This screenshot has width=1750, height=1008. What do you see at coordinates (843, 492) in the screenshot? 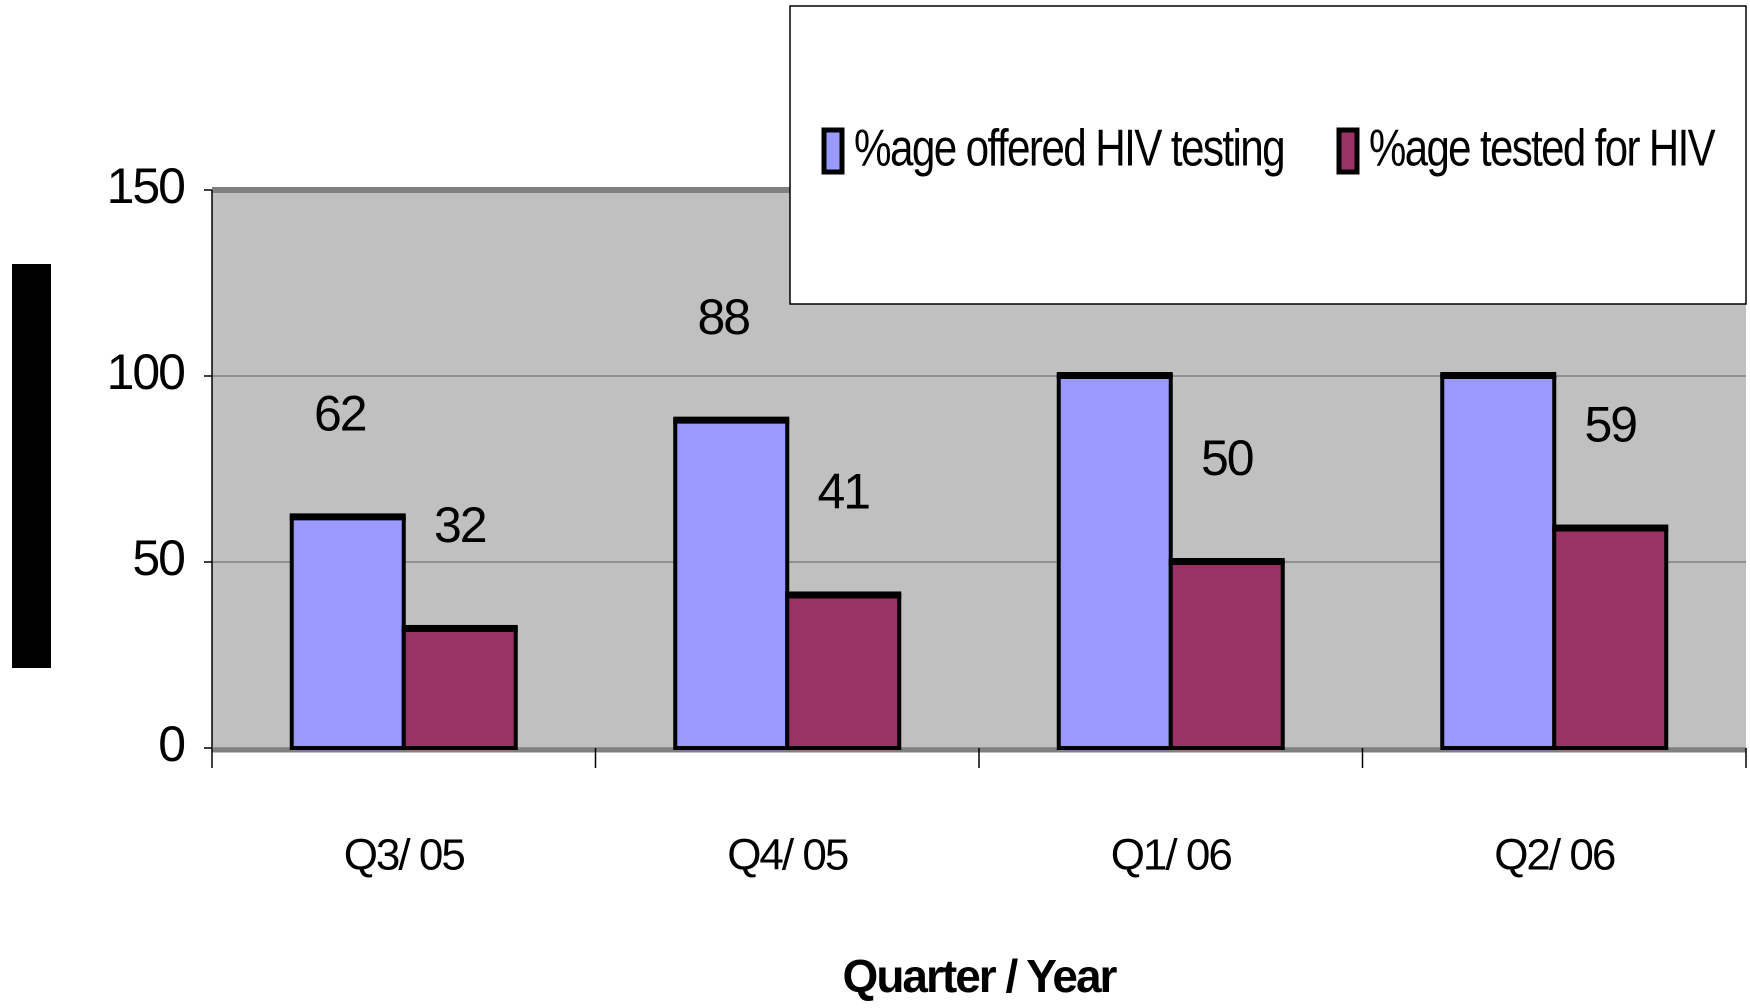
I see `value-label: 41` at bounding box center [843, 492].